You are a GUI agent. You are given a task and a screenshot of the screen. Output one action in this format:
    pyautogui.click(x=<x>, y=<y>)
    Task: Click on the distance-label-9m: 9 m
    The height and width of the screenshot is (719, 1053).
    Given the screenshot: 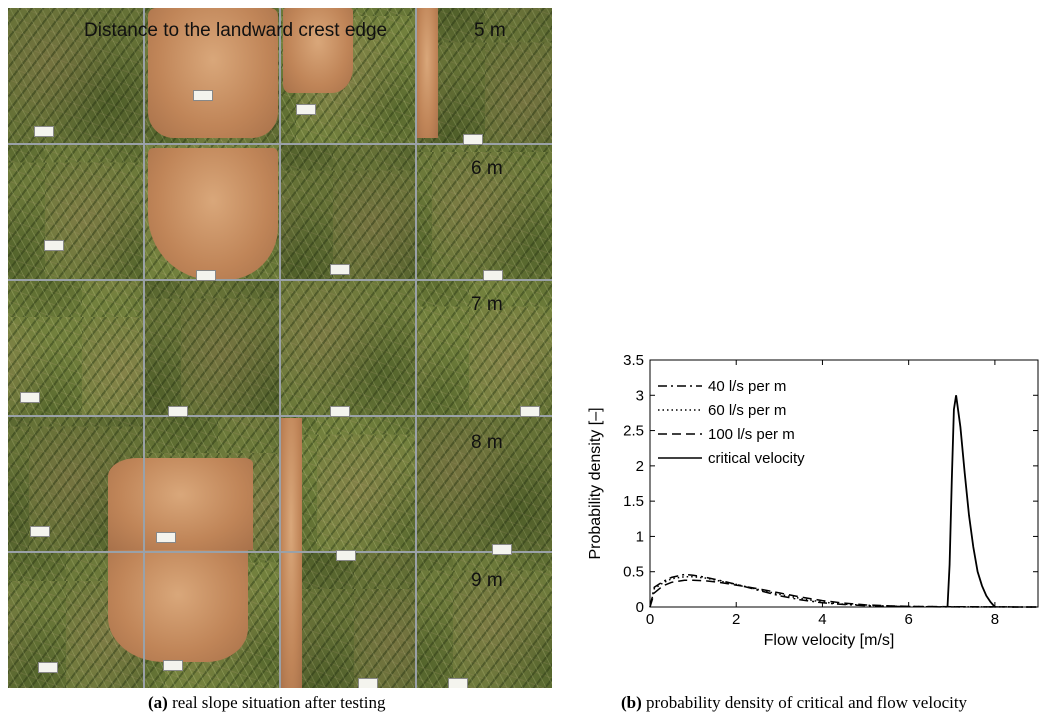 What is the action you would take?
    pyautogui.click(x=487, y=580)
    